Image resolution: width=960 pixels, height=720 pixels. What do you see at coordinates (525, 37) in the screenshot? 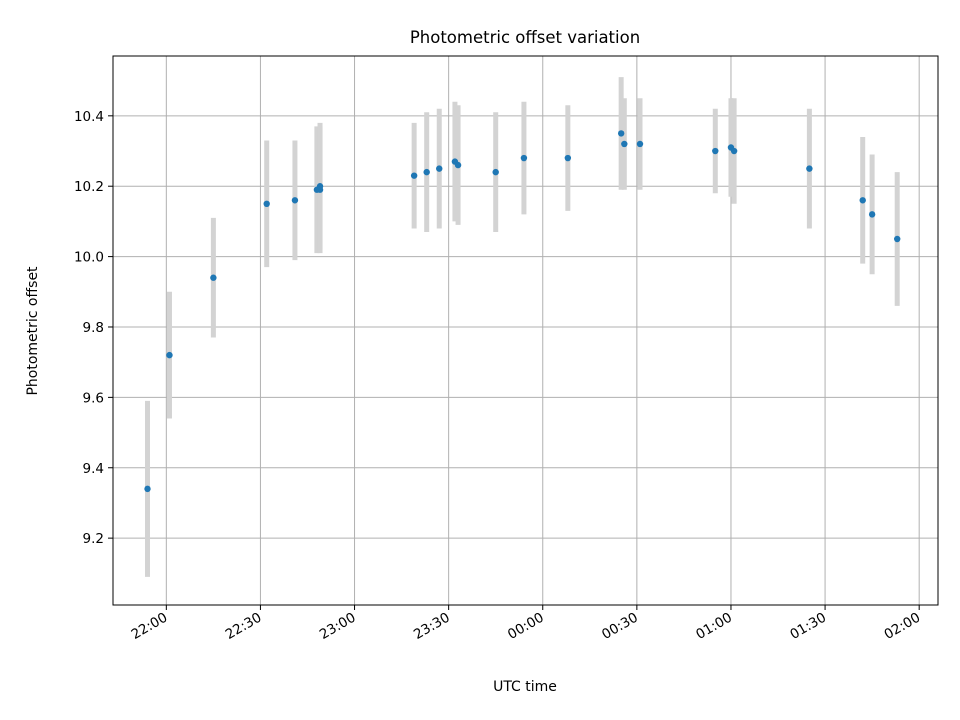
I see `chart-title: Photometric offset variation` at bounding box center [525, 37].